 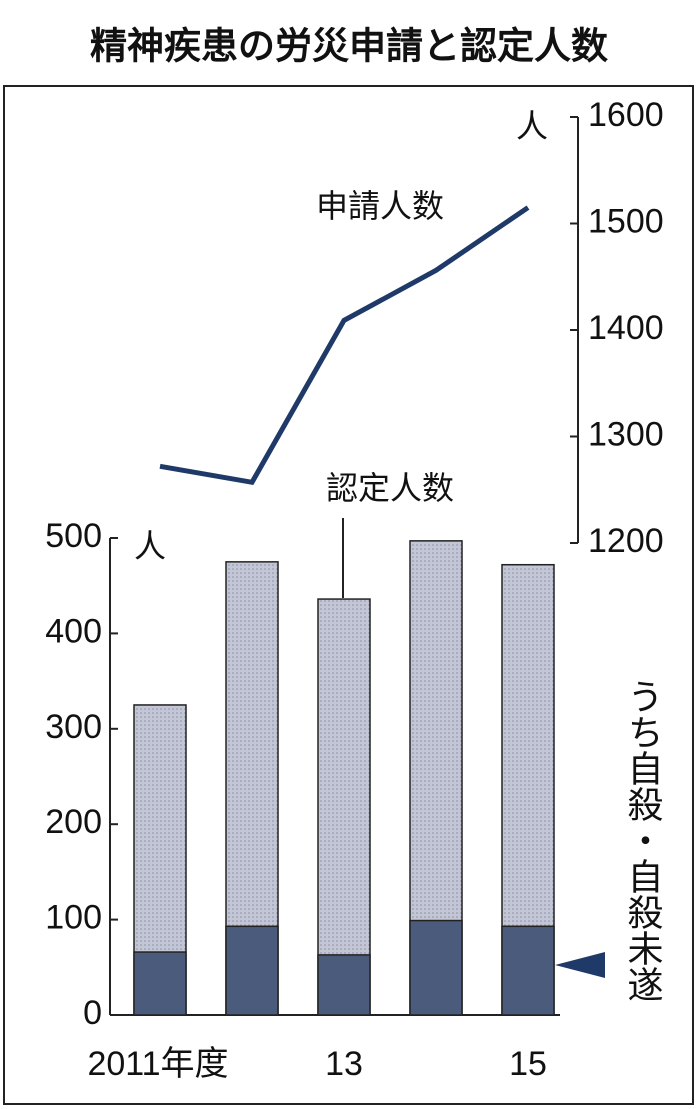 I want to click on x-tick-label: 15, so click(x=528, y=1064).